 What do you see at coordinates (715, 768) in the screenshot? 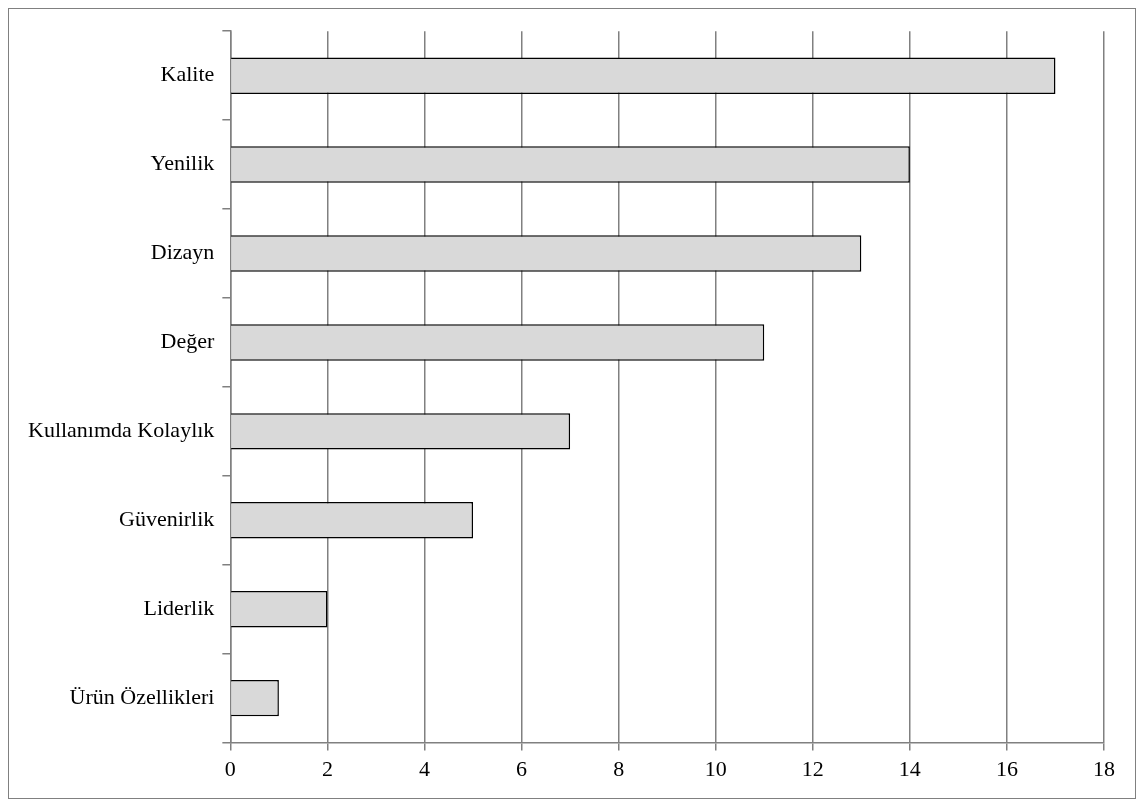
I see `x-tick-label: 10` at bounding box center [715, 768].